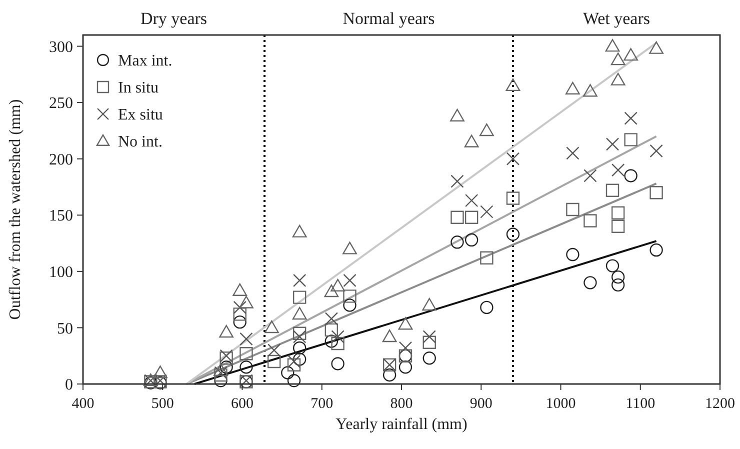 This screenshot has height=449, width=740. What do you see at coordinates (174, 18) in the screenshot?
I see `text: Dry years` at bounding box center [174, 18].